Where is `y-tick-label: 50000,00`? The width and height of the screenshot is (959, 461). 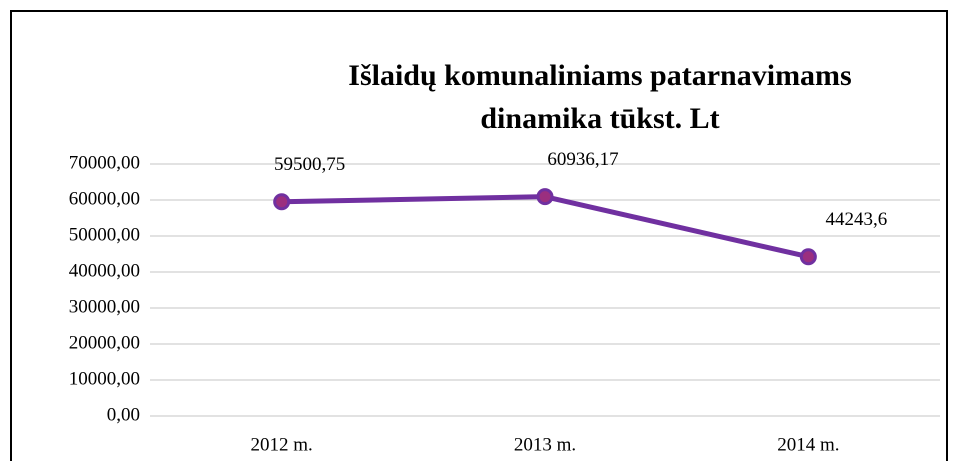 y-tick-label: 50000,00 is located at coordinates (104, 234).